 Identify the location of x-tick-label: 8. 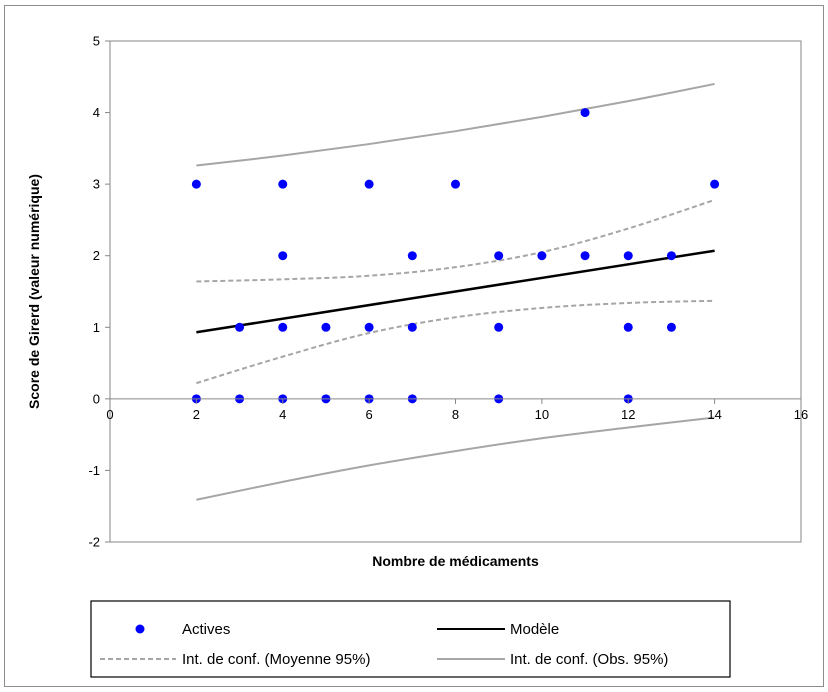
(455, 414).